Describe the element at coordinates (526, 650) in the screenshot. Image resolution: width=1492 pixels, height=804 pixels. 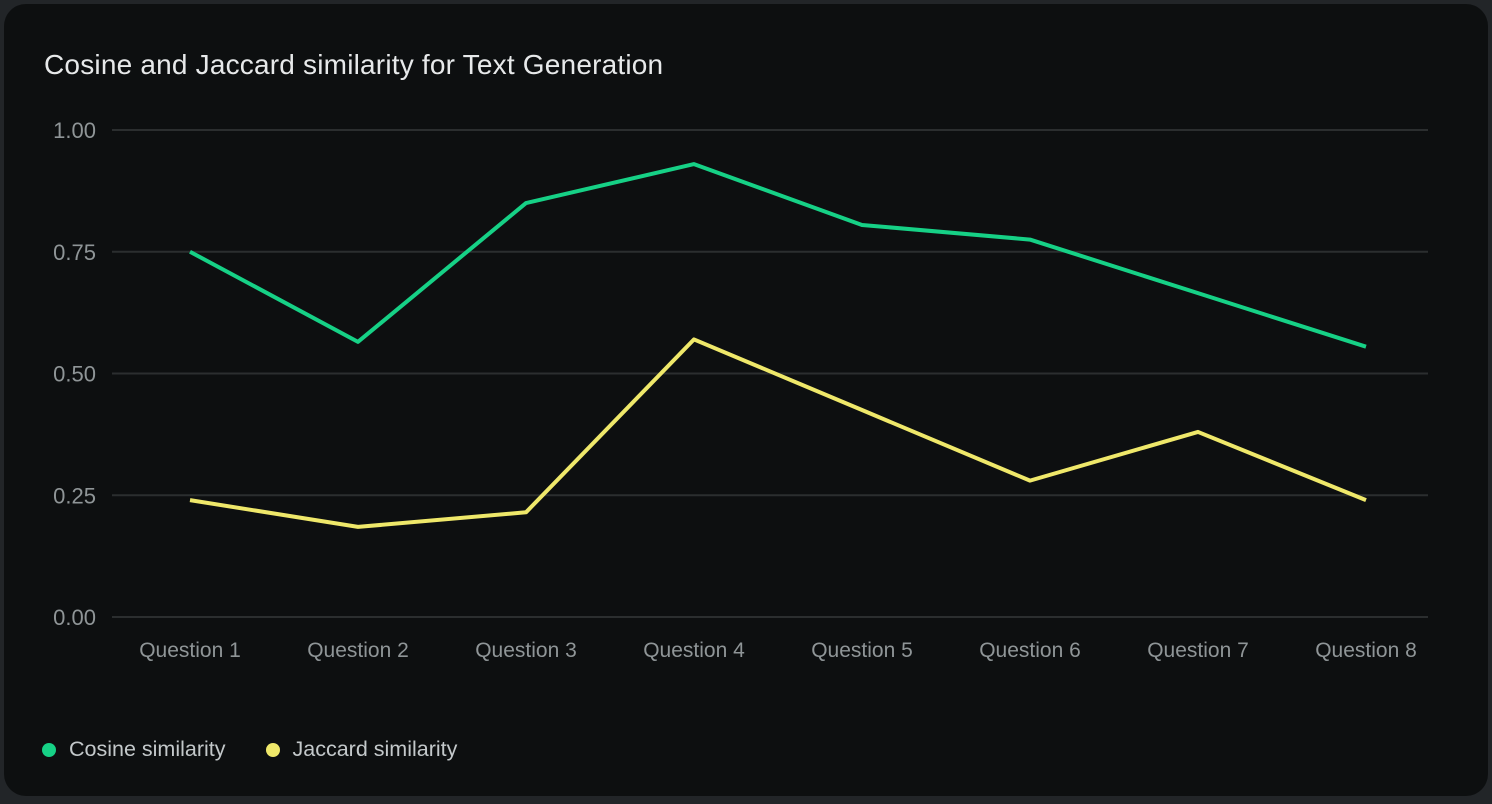
I see `x-axis-tick-label: Question 3` at that location.